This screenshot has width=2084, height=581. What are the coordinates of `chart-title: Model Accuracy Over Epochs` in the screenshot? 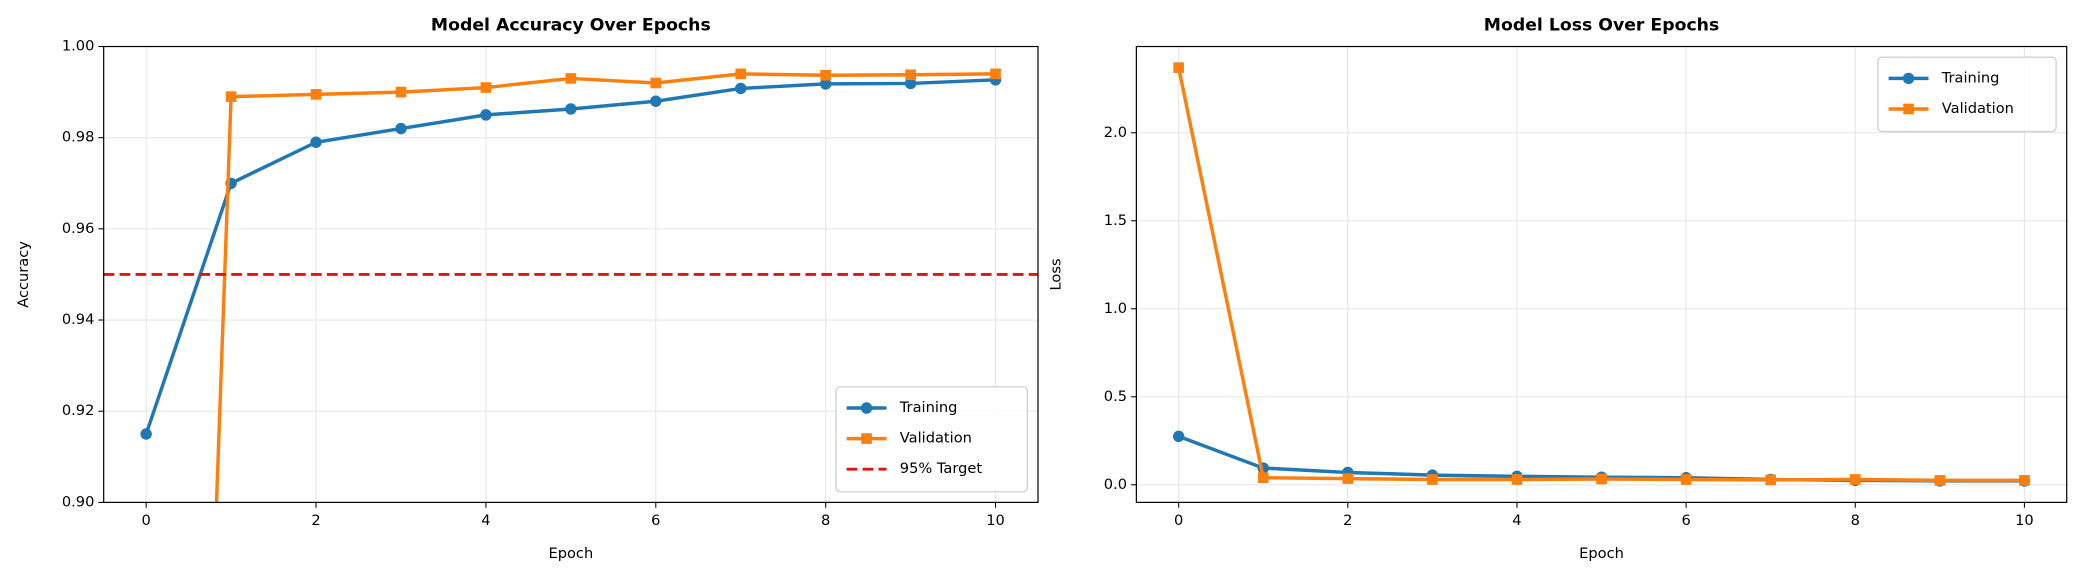 It's located at (571, 25).